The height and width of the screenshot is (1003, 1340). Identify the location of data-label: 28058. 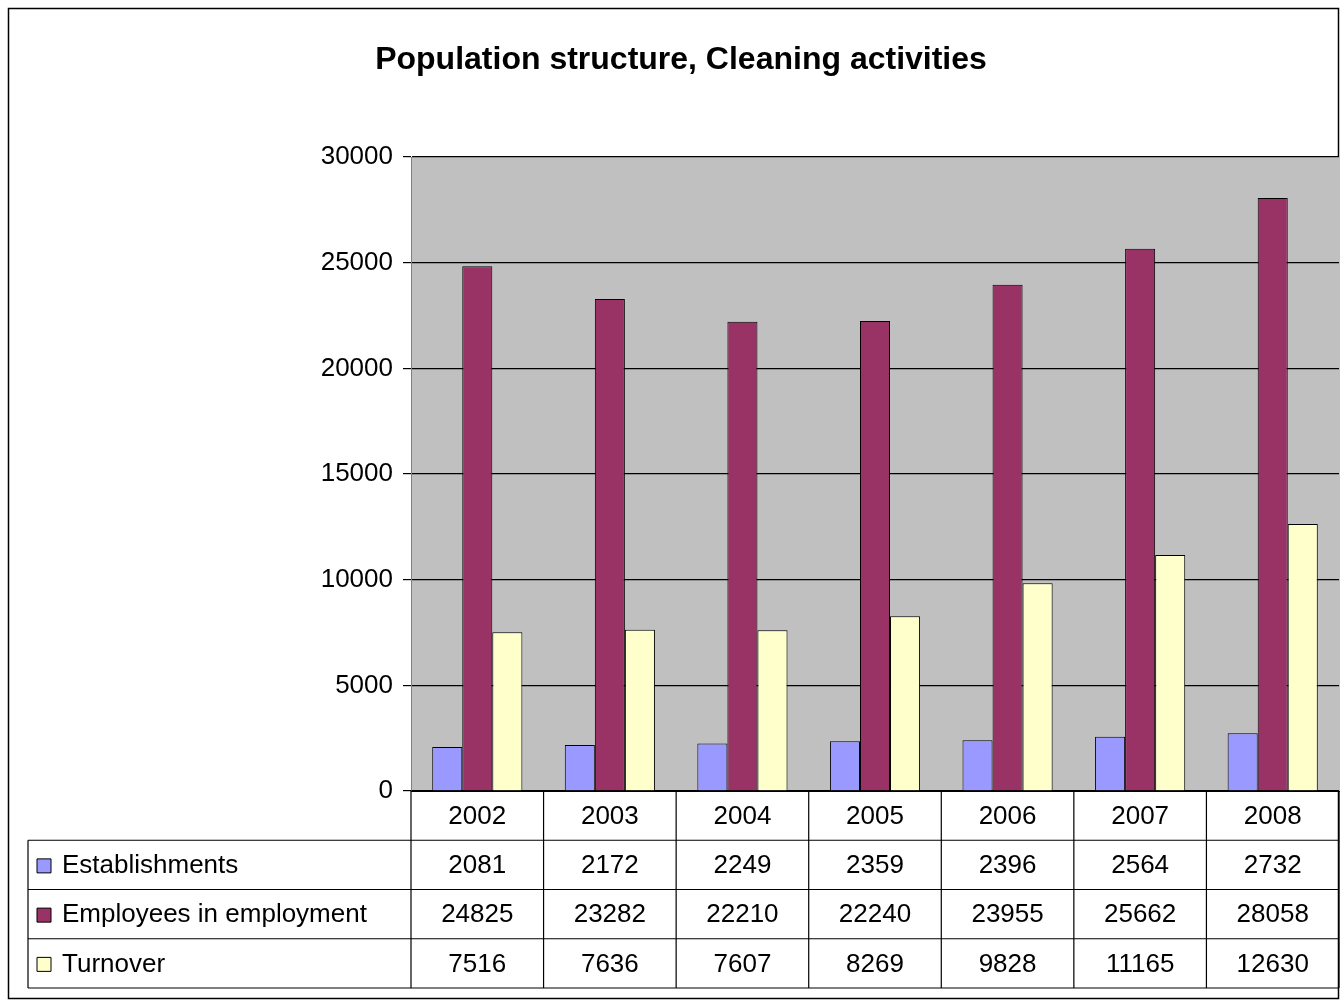
(1272, 913).